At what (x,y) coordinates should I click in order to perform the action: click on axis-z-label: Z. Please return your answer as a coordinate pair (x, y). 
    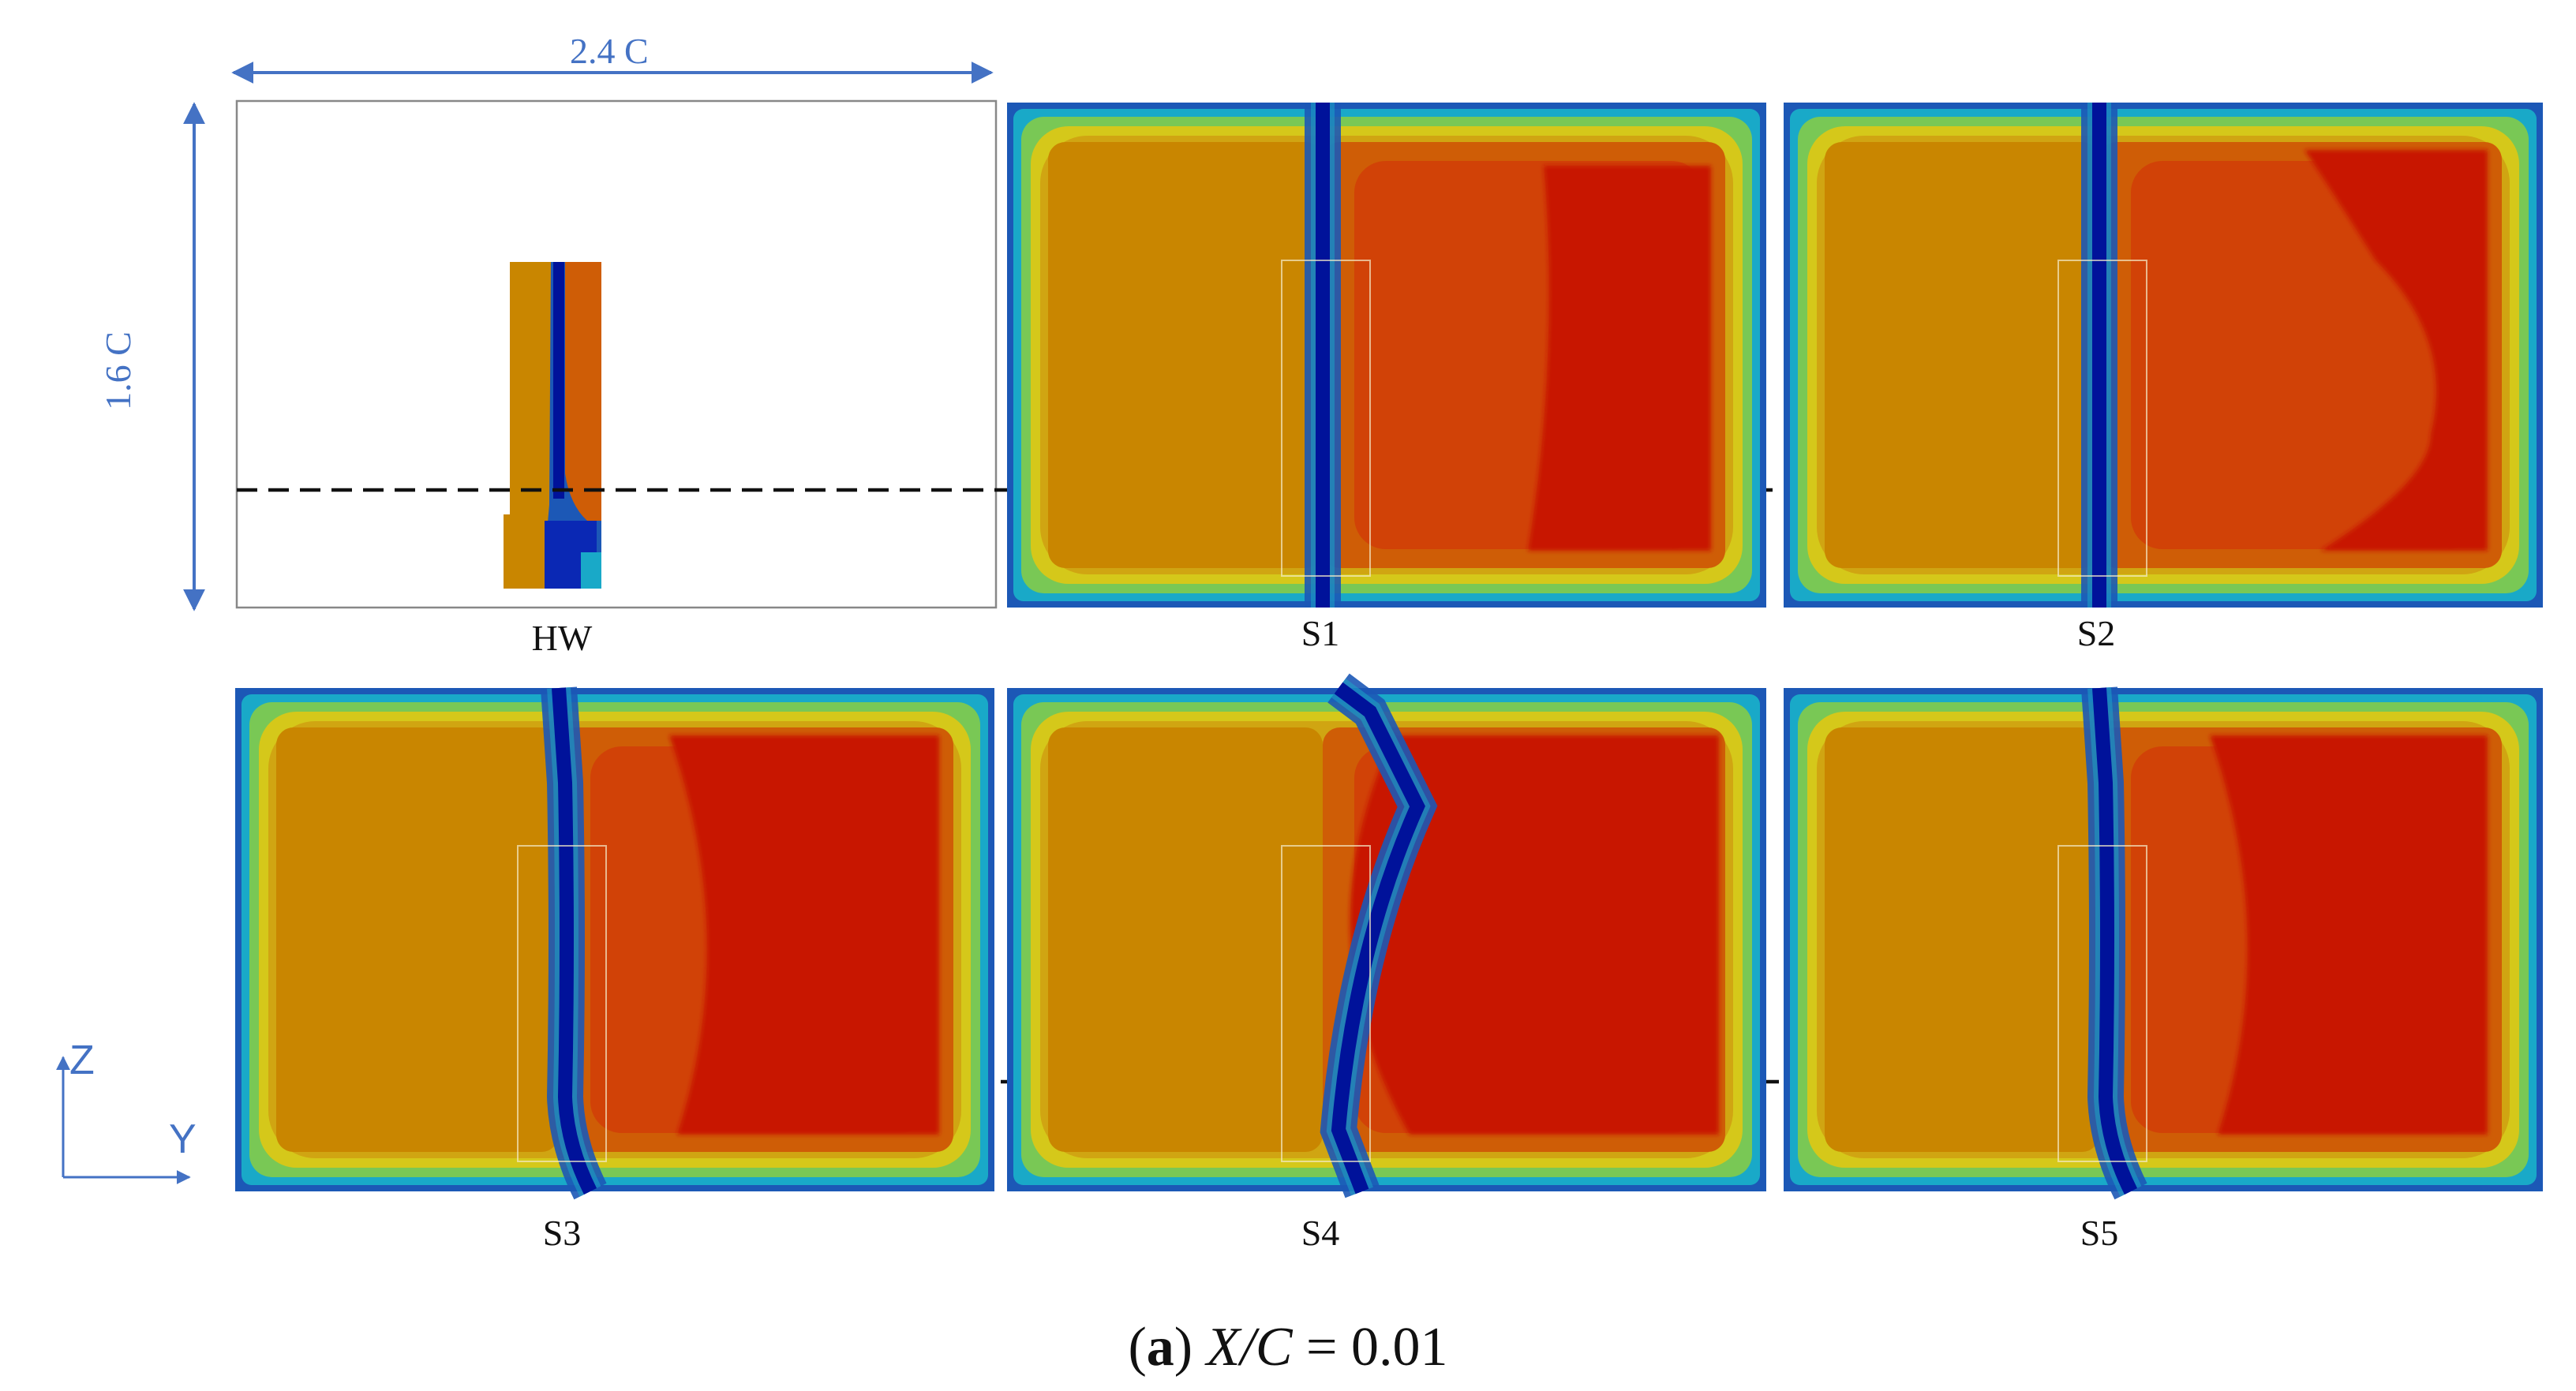
    Looking at the image, I should click on (82, 1060).